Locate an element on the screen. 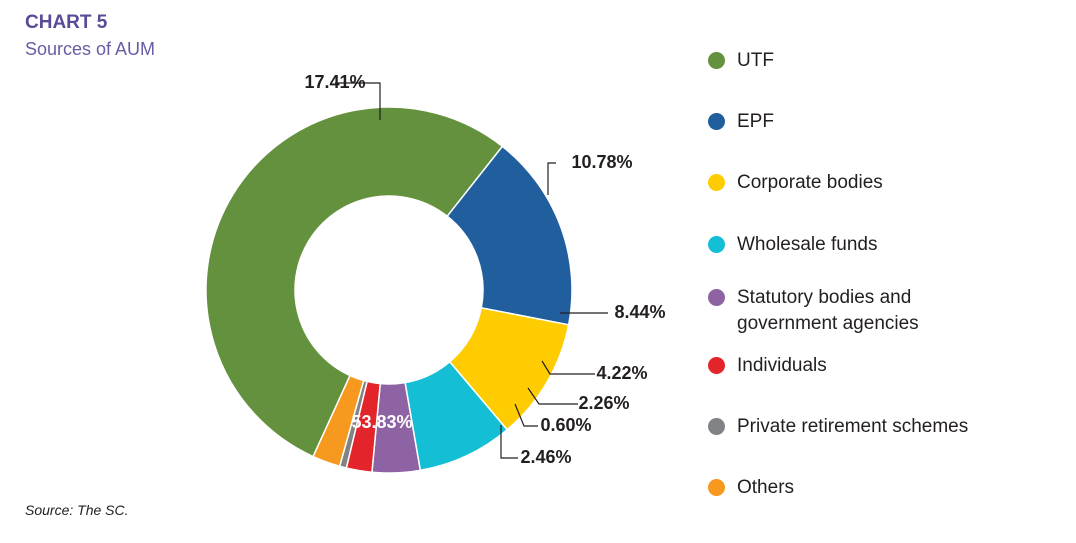 This screenshot has height=543, width=1076. legend-item: EPF is located at coordinates (741, 122).